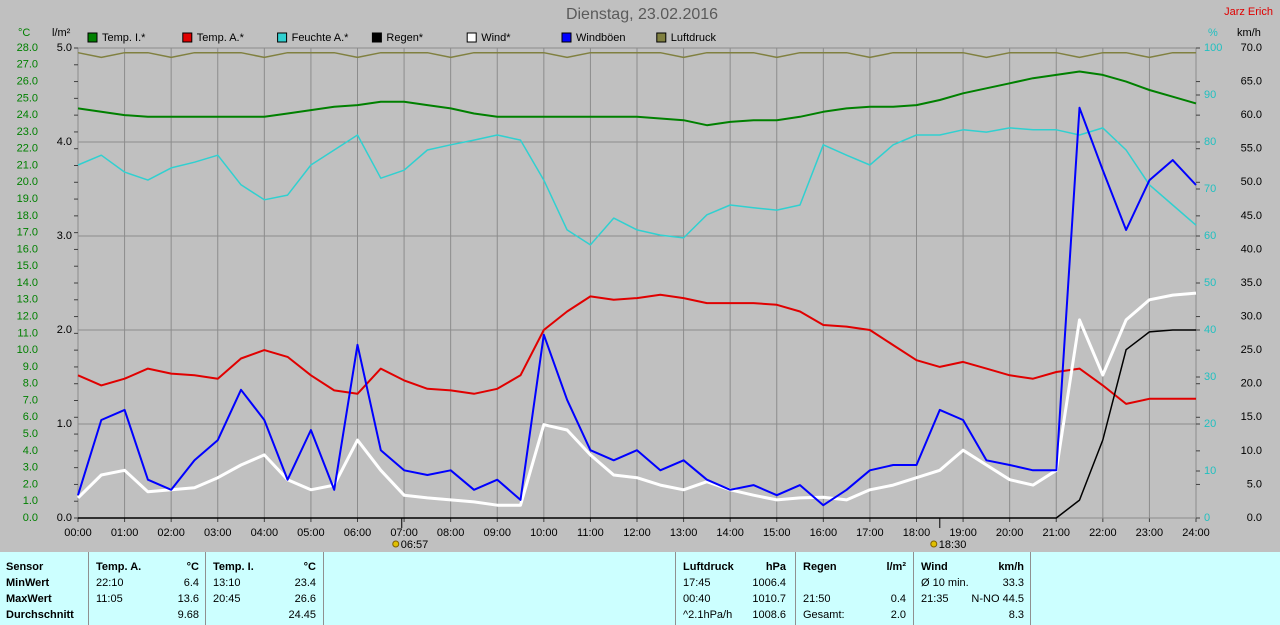 The width and height of the screenshot is (1280, 625). What do you see at coordinates (777, 533) in the screenshot?
I see `x-tick-label: 15:00` at bounding box center [777, 533].